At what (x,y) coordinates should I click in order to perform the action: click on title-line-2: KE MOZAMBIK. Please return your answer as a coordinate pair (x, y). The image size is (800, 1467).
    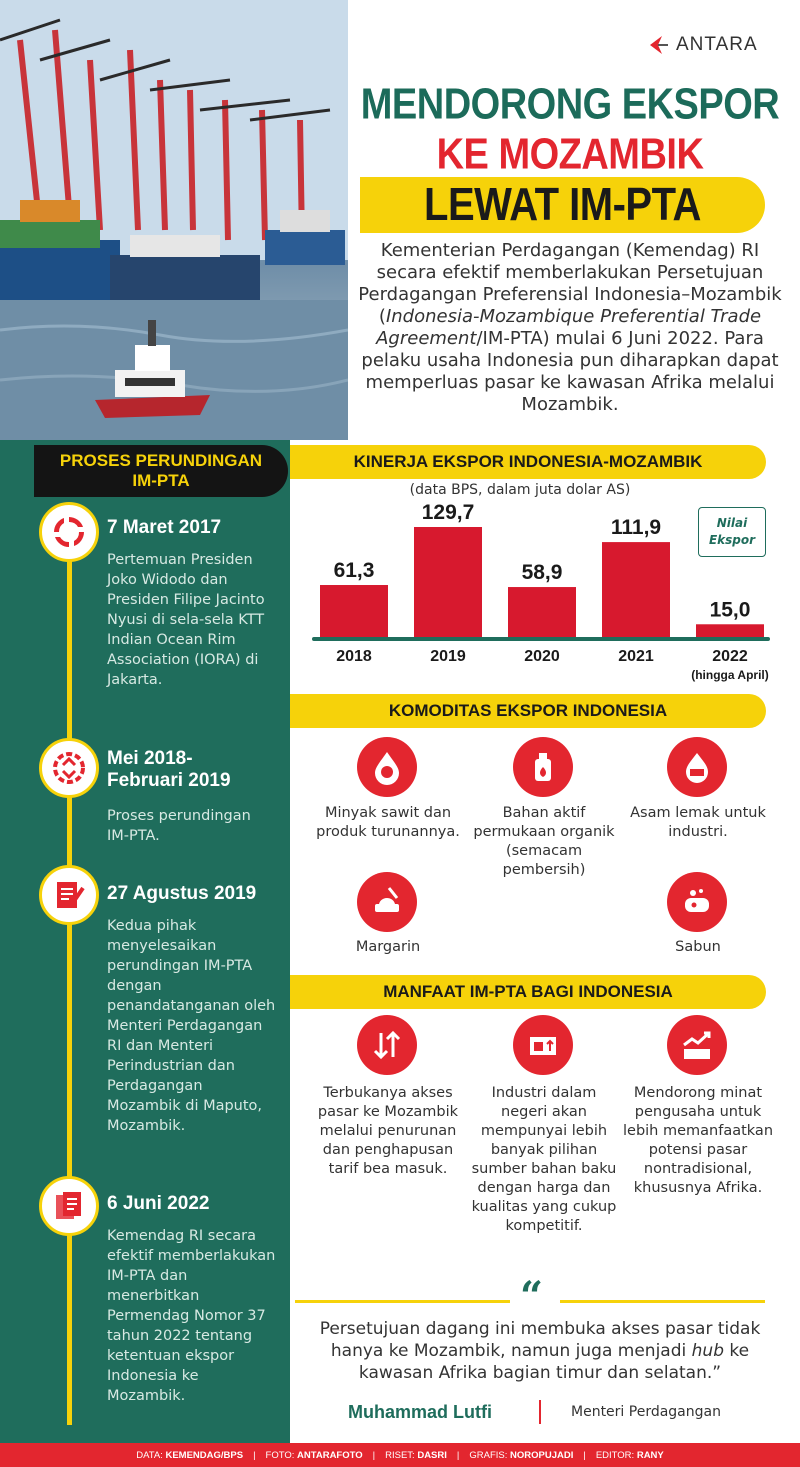
    Looking at the image, I should click on (570, 155).